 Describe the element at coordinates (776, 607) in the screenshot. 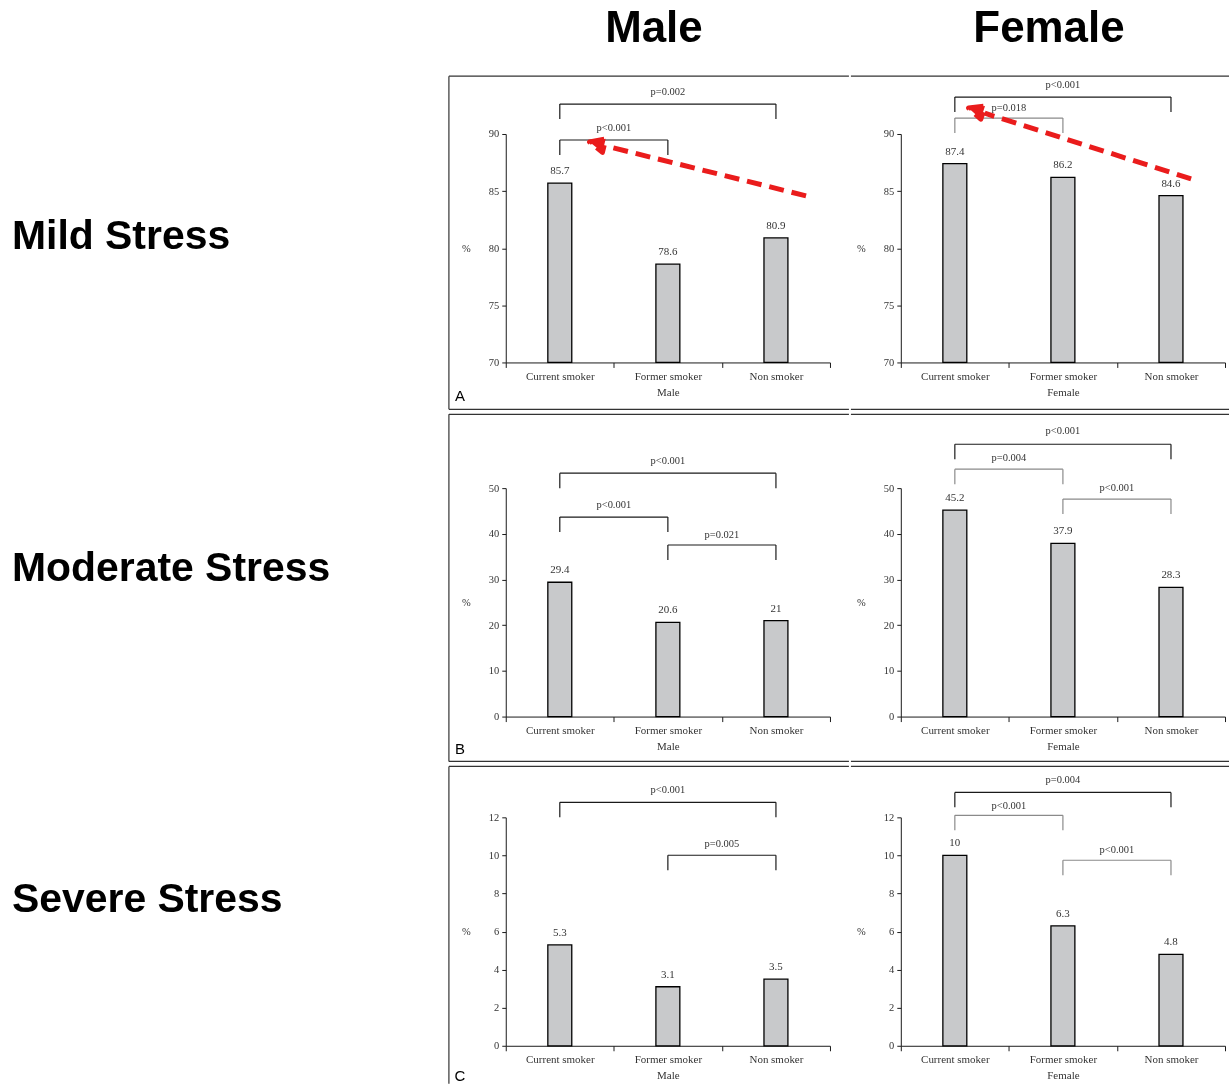

I see `data-label: 21` at that location.